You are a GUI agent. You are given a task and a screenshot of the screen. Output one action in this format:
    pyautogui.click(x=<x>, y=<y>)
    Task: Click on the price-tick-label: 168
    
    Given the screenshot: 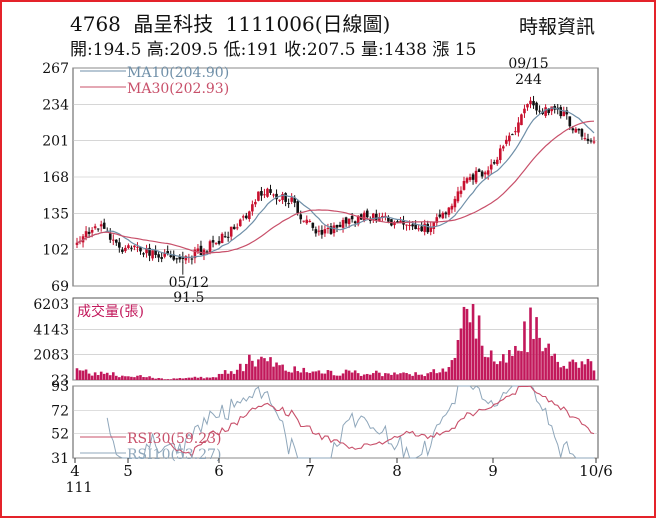 What is the action you would take?
    pyautogui.click(x=55, y=178)
    